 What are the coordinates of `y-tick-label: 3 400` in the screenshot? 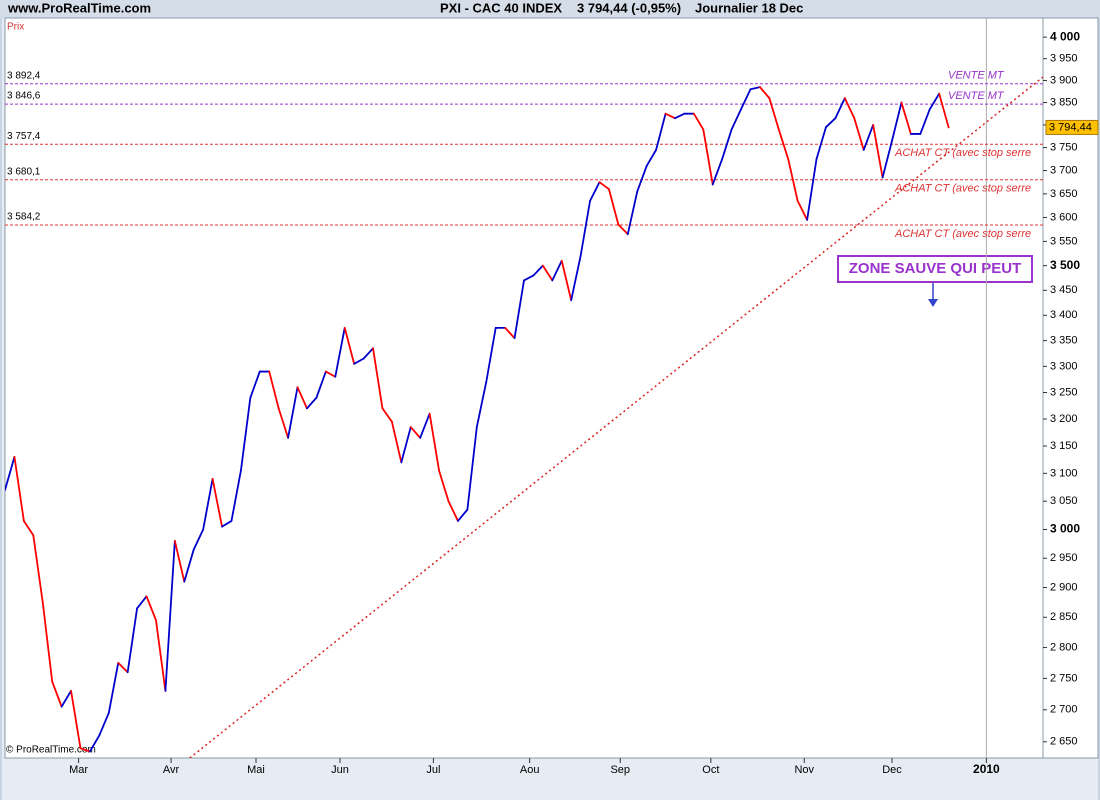 It's located at (1064, 315).